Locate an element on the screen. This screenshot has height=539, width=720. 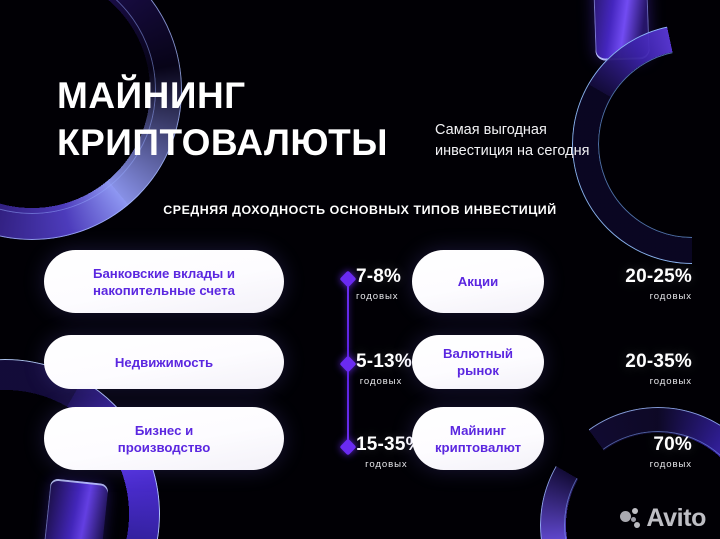
value-group: 7-8% годовых is located at coordinates (380, 284).